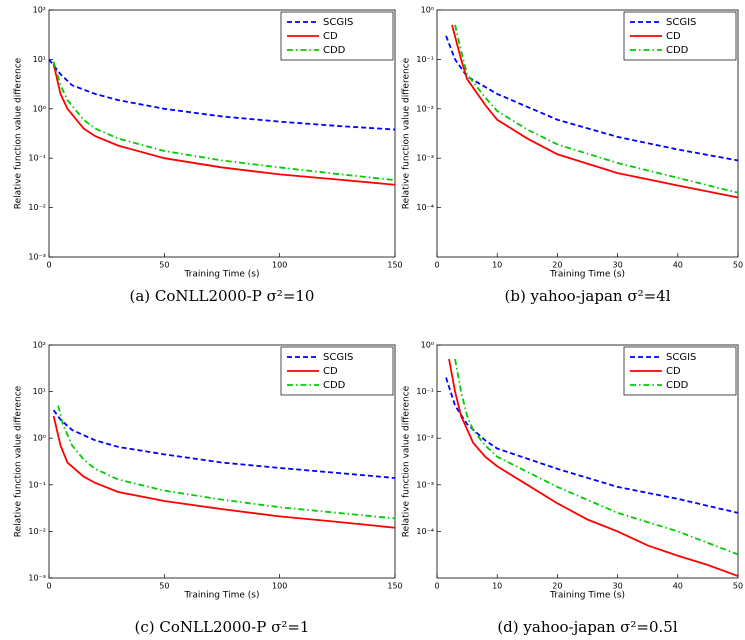 The width and height of the screenshot is (745, 640). What do you see at coordinates (587, 627) in the screenshot?
I see `caption: (d) yahoo-japan σ²=0.5l` at bounding box center [587, 627].